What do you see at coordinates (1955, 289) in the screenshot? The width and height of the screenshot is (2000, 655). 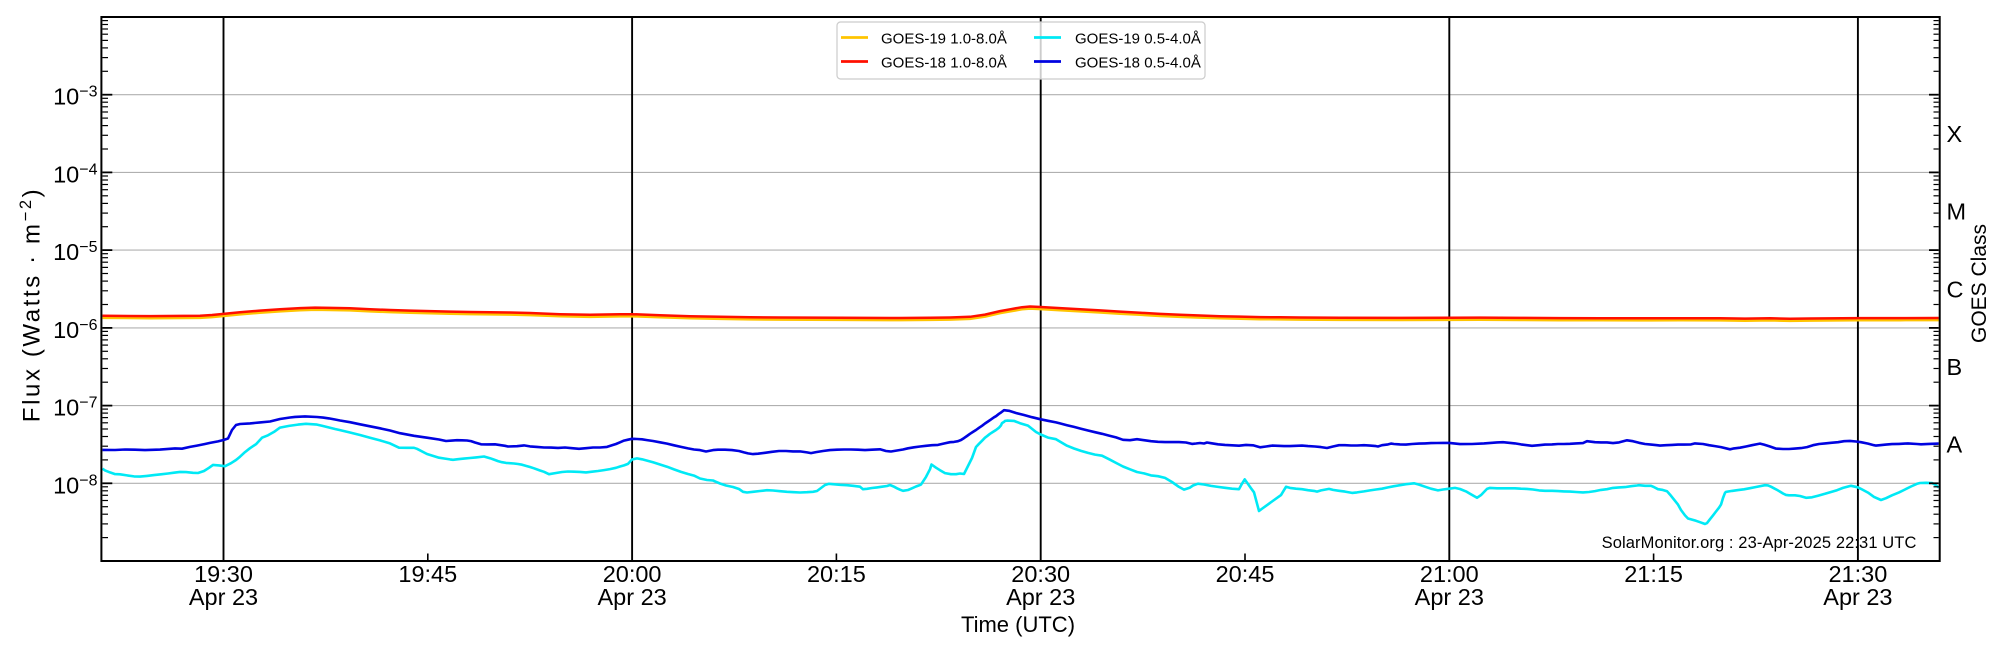 I see `svg-text: C` at bounding box center [1955, 289].